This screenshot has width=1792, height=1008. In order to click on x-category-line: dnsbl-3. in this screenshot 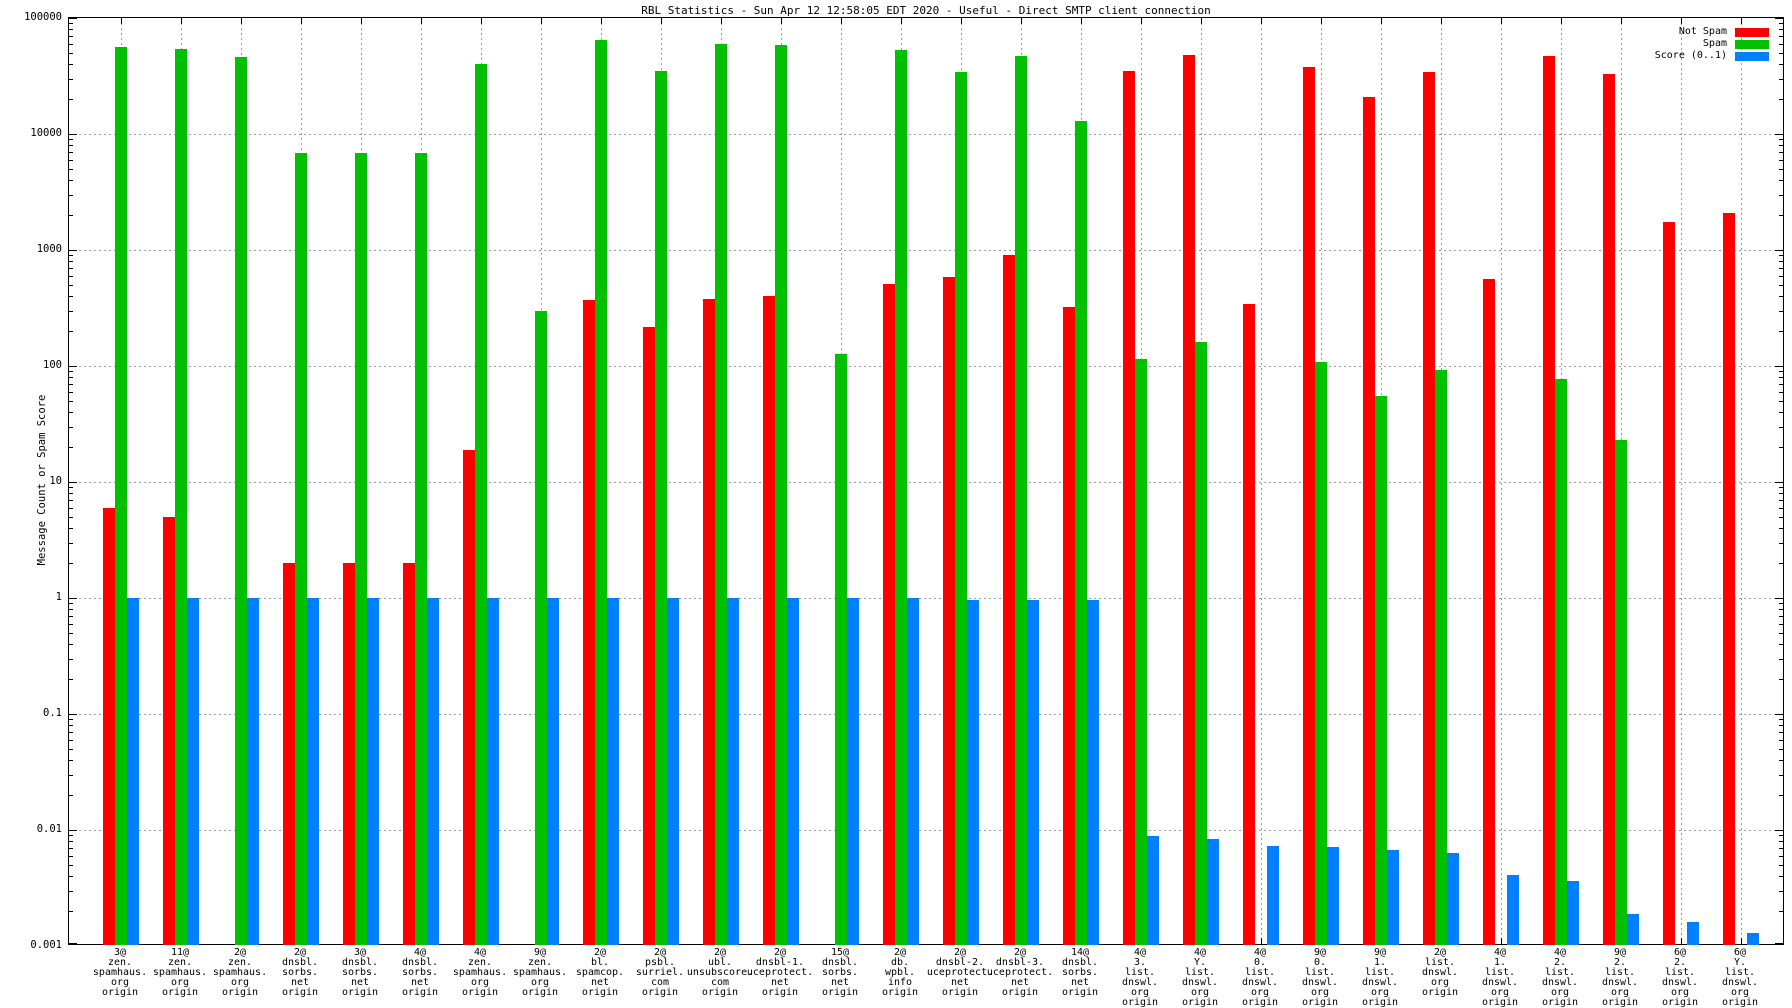, I will do `click(1020, 962)`.